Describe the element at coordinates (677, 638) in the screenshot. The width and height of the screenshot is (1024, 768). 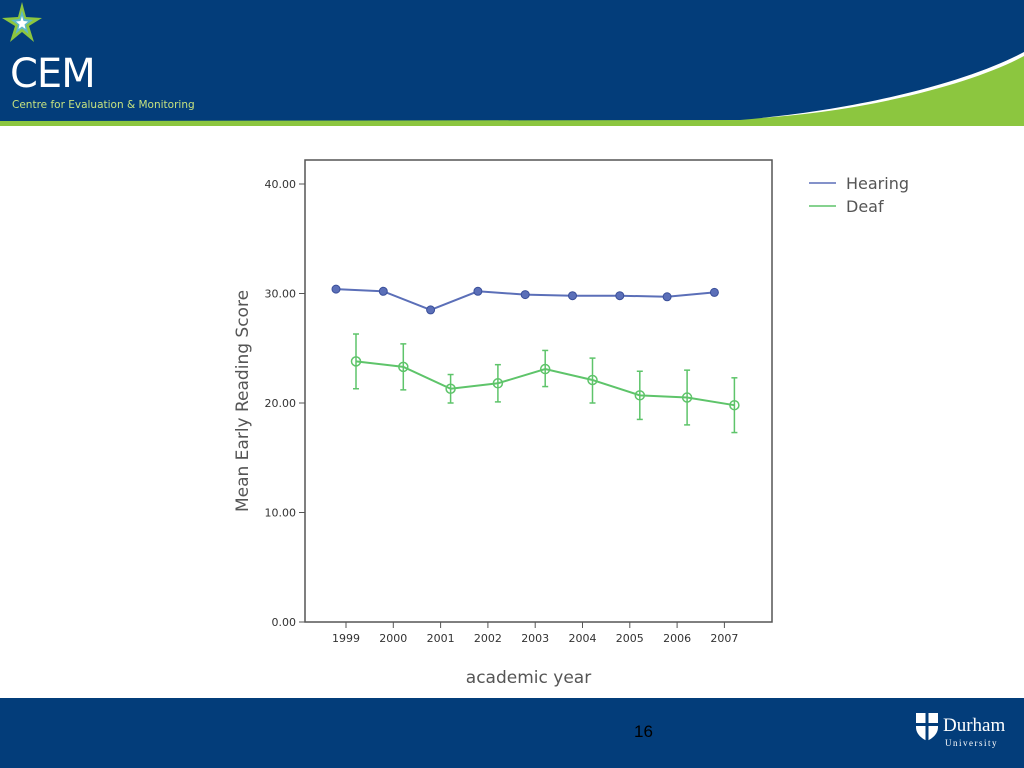
I see `x-tick-label: 2006` at that location.